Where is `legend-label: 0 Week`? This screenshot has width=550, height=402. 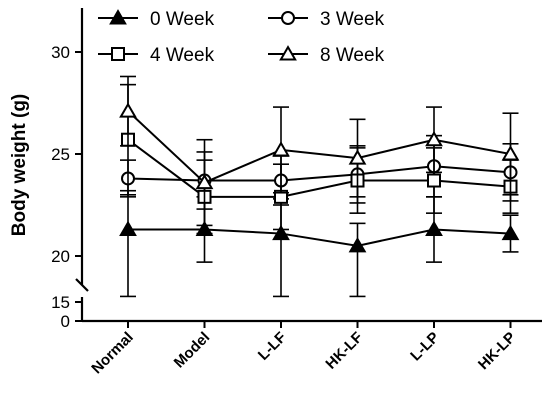 legend-label: 0 Week is located at coordinates (182, 19).